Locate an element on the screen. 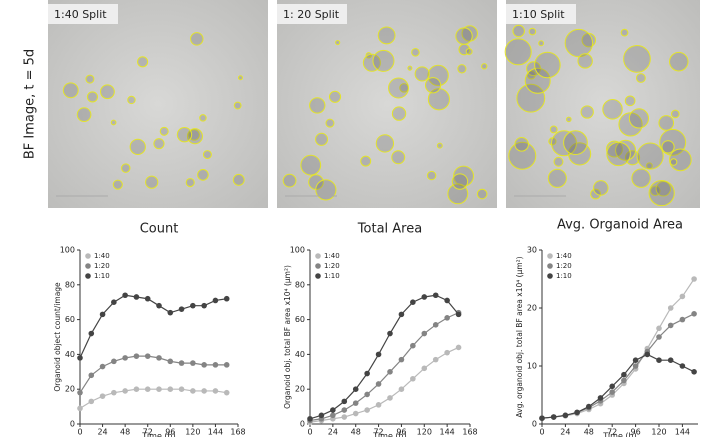 This screenshot has height=441, width=702. image-label: 1:10 Split is located at coordinates (538, 14).